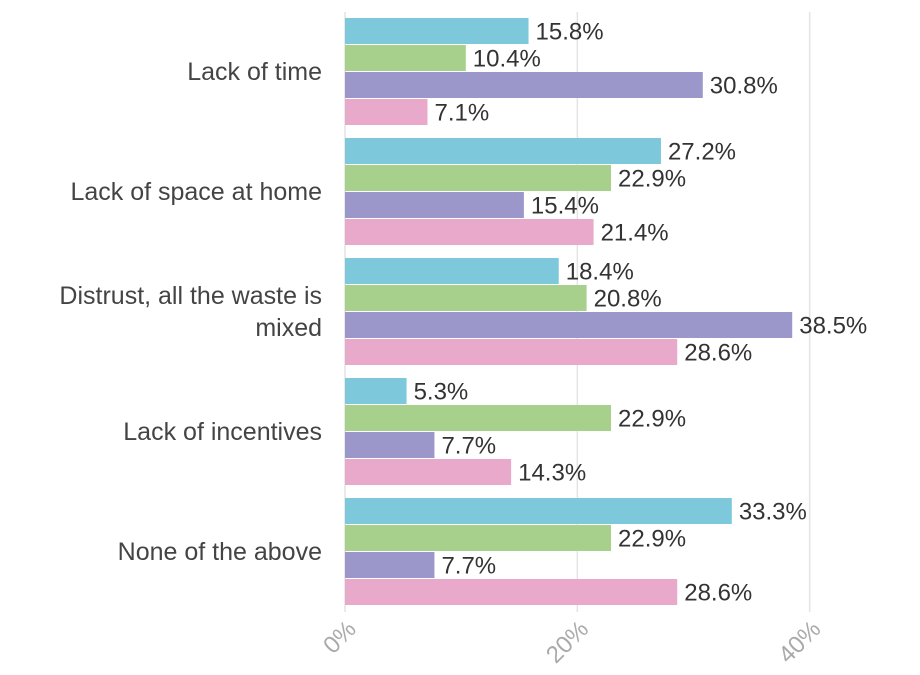  Describe the element at coordinates (196, 192) in the screenshot. I see `y-tick-label: Lack of space at home` at that location.